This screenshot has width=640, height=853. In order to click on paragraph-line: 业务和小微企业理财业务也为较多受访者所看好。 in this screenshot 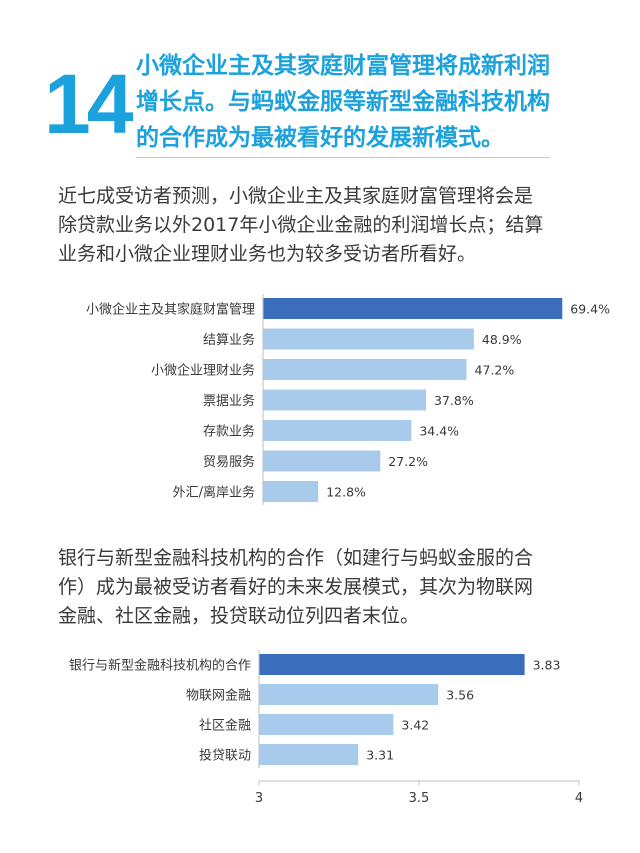, I will do `click(267, 254)`.